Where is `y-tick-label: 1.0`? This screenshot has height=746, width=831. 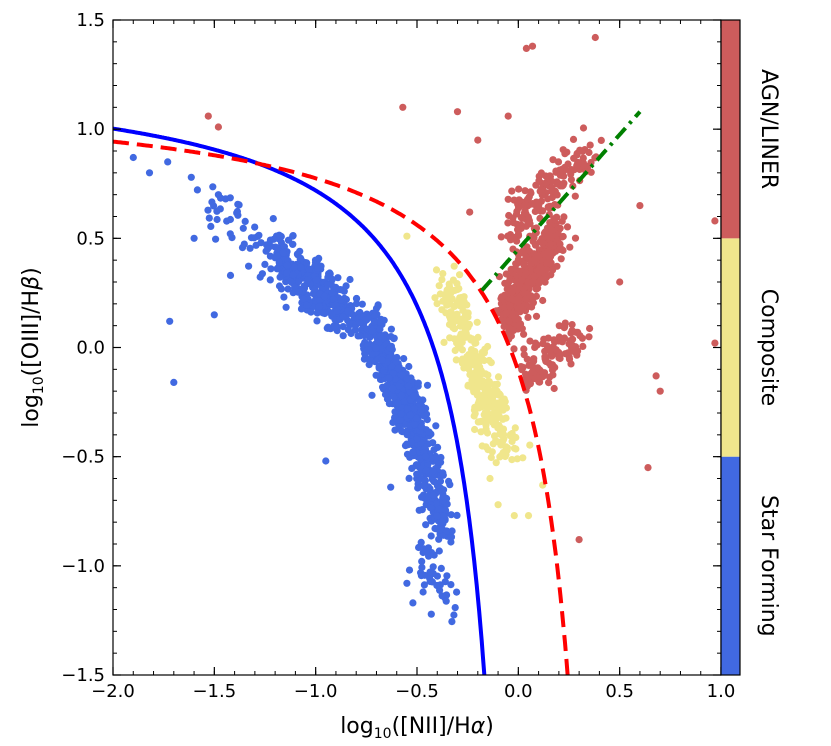 y-tick-label: 1.0 is located at coordinates (90, 129).